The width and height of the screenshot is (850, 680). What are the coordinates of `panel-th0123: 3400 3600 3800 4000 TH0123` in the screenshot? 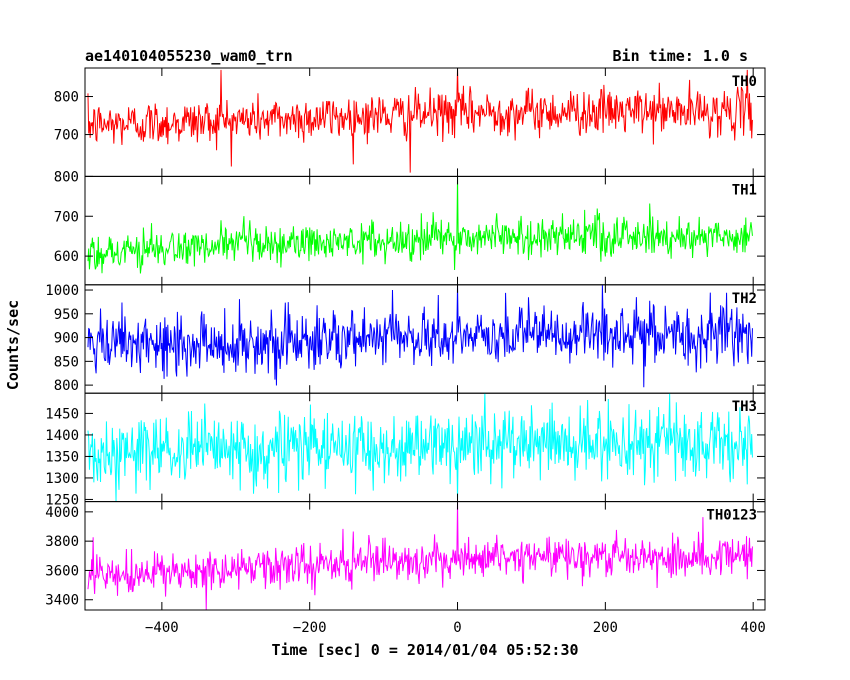 It's located at (405, 556).